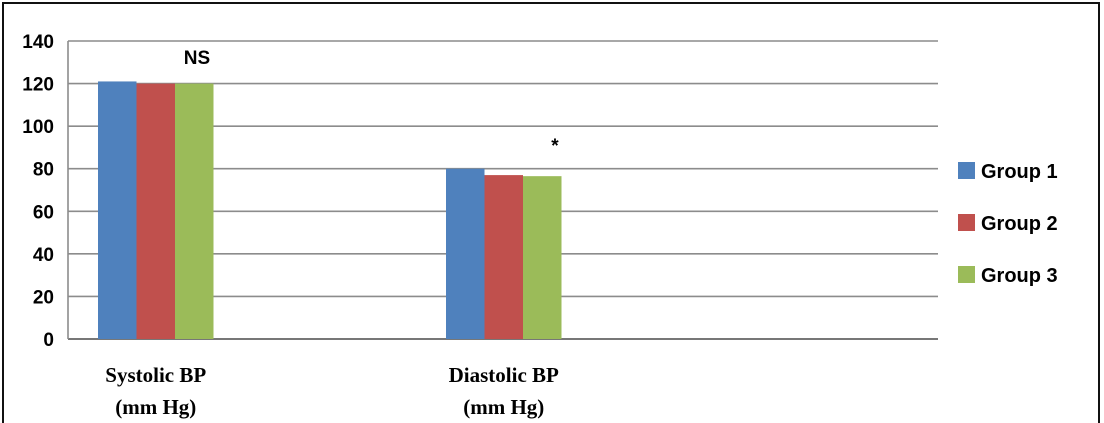  What do you see at coordinates (372, 102) in the screenshot?
I see `significance-annotations: NS *` at bounding box center [372, 102].